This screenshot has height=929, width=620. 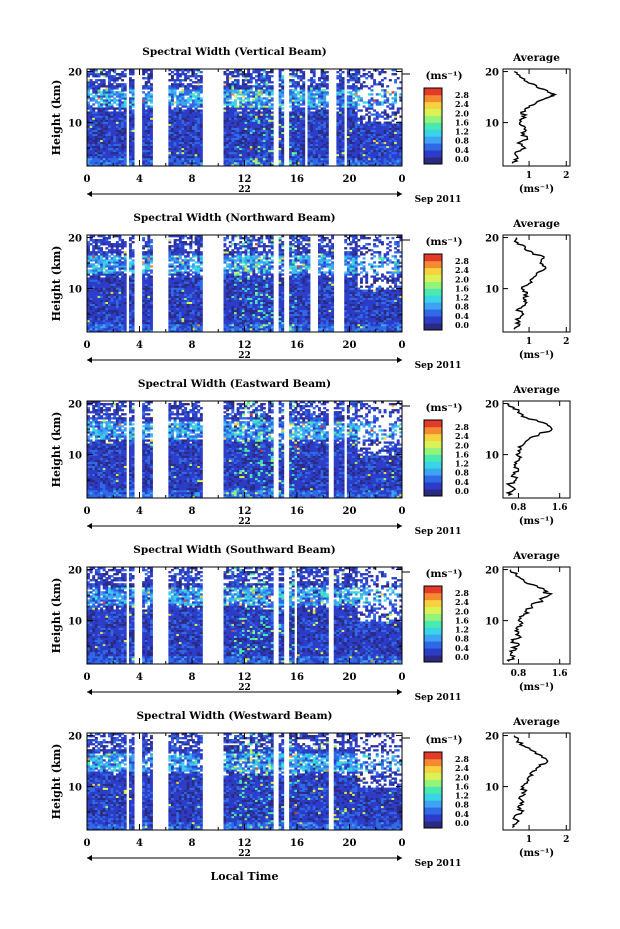 What do you see at coordinates (438, 200) in the screenshot?
I see `month-label: Sep 2011` at bounding box center [438, 200].